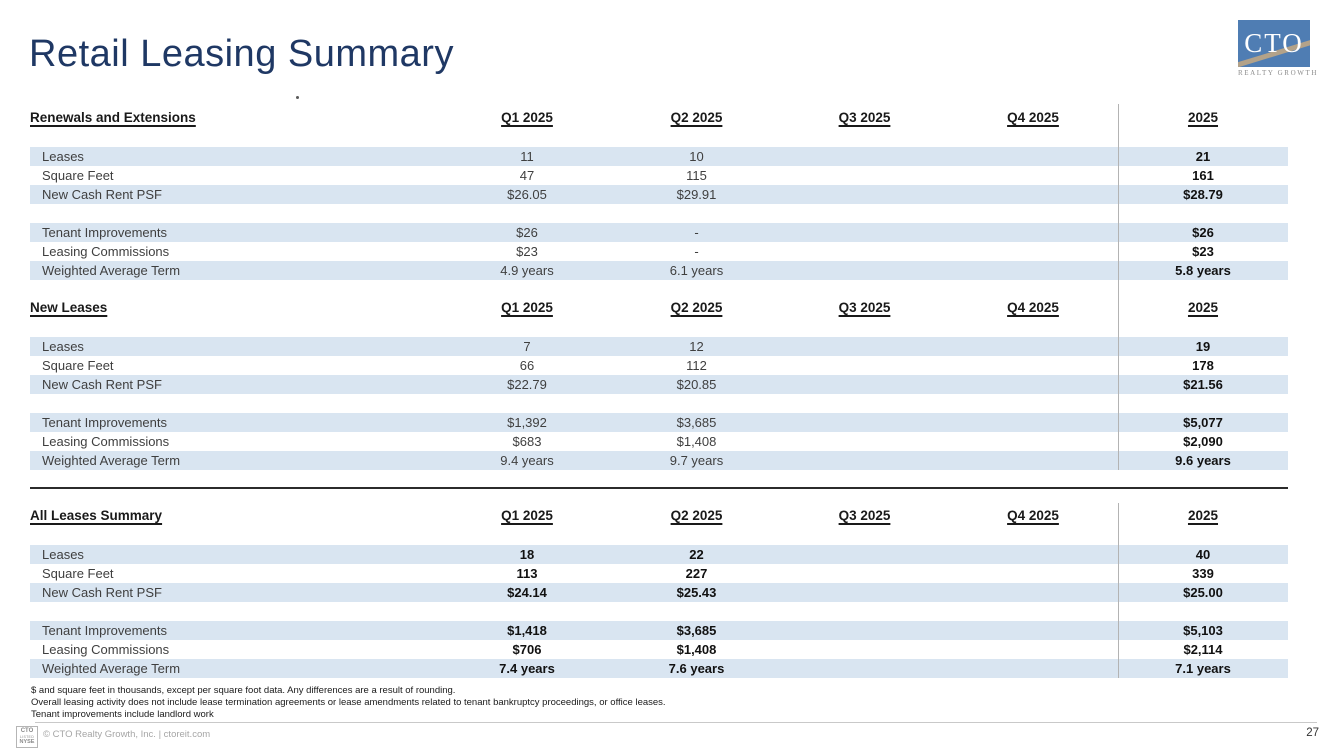  Describe the element at coordinates (241, 54) in the screenshot. I see `page-title: Retail Leasing Summary` at that location.